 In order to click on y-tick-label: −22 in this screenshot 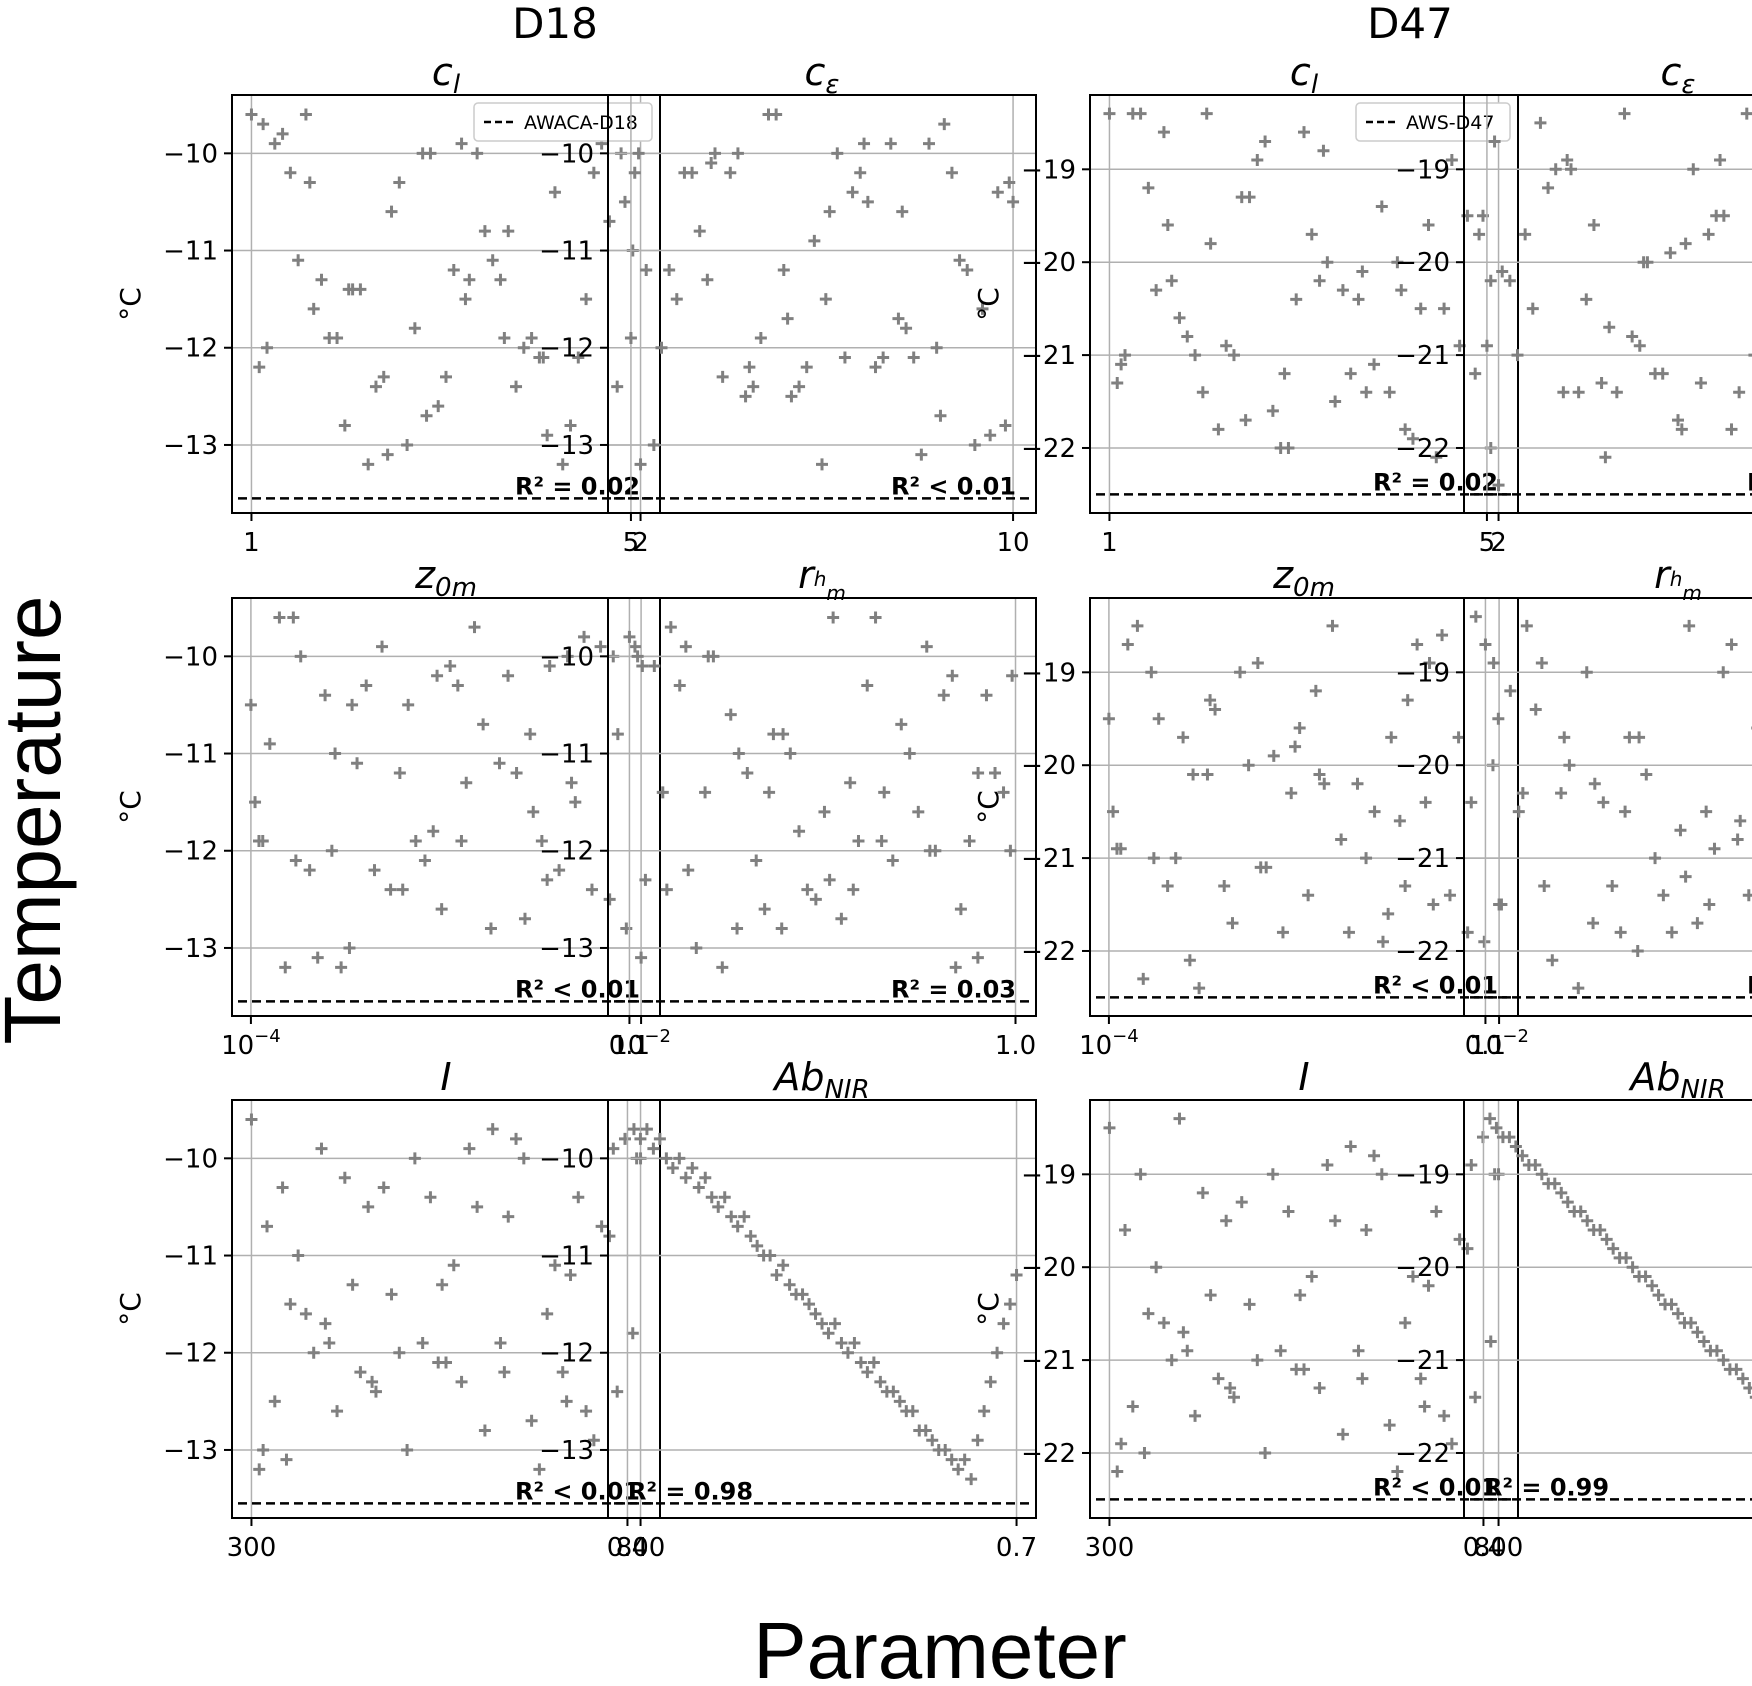, I will do `click(1048, 449)`.